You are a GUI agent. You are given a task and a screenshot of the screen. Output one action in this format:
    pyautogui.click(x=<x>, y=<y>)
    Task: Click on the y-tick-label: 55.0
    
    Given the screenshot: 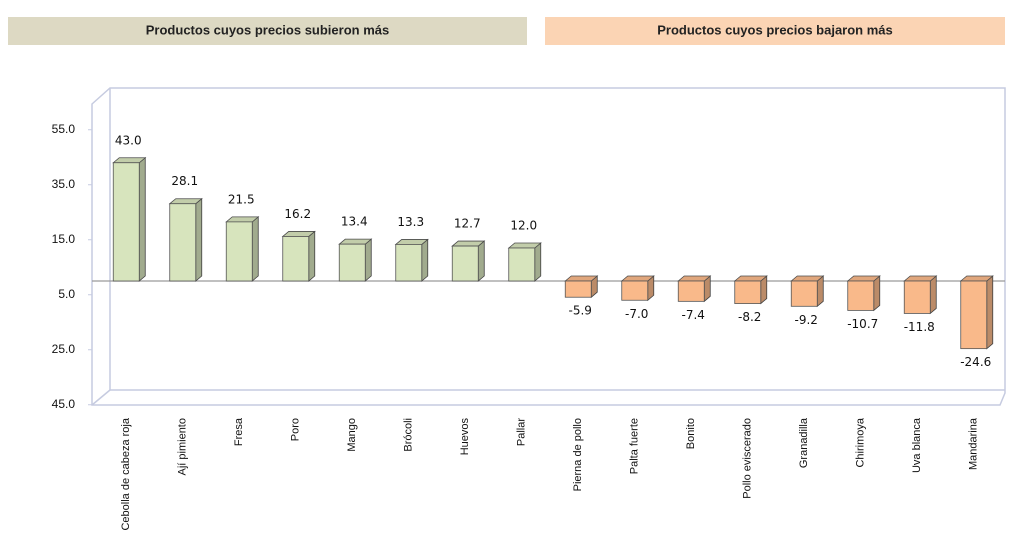 What is the action you would take?
    pyautogui.click(x=64, y=129)
    